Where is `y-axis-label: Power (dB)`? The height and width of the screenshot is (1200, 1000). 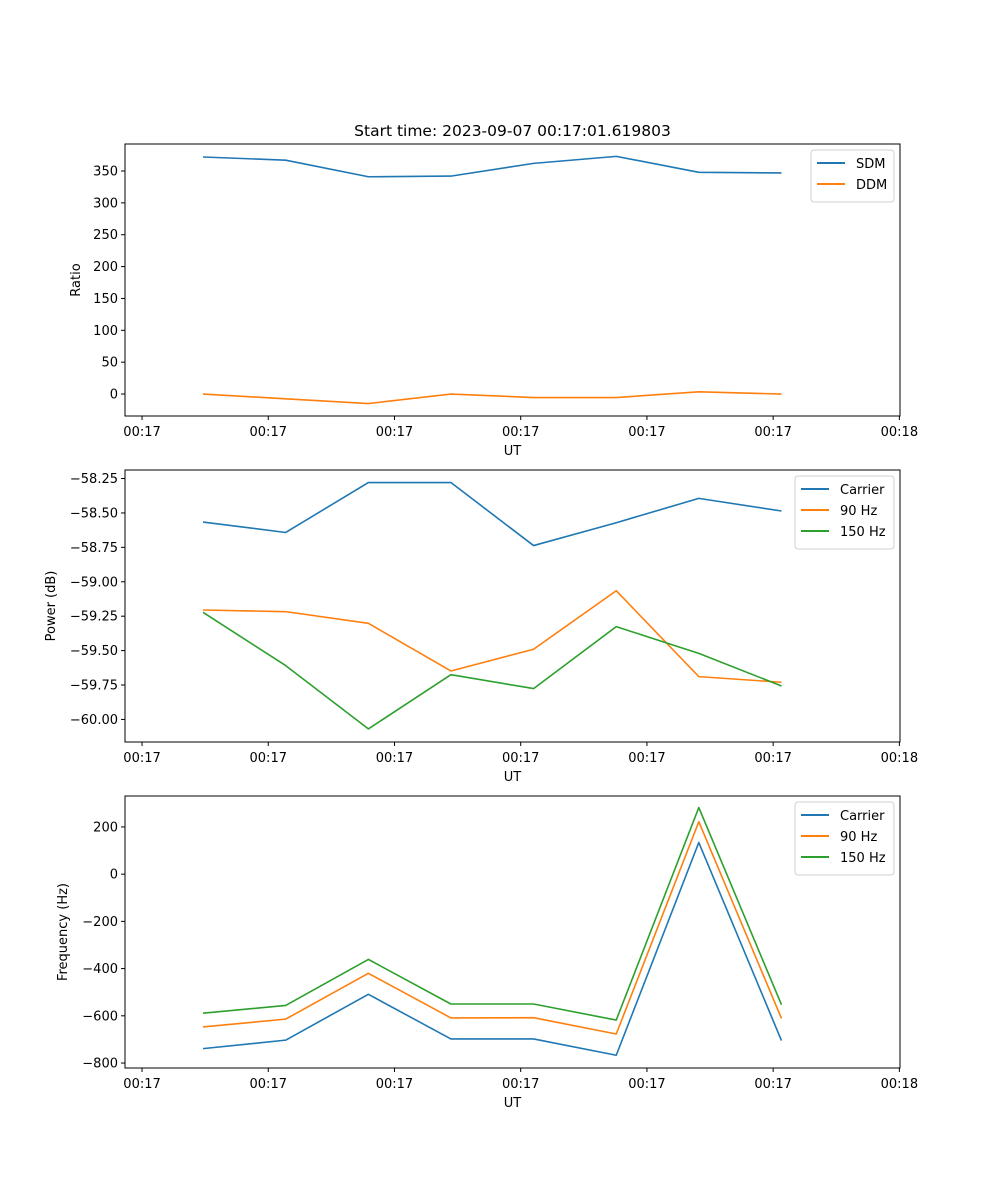 y-axis-label: Power (dB) is located at coordinates (51, 606).